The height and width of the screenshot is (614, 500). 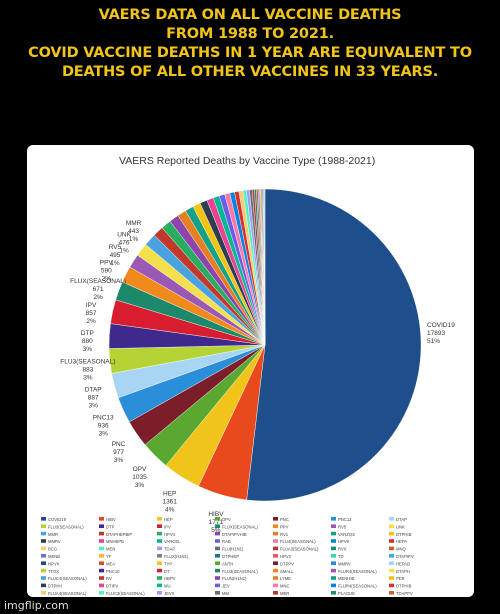 I want to click on legend-label: JEV, so click(x=226, y=586).